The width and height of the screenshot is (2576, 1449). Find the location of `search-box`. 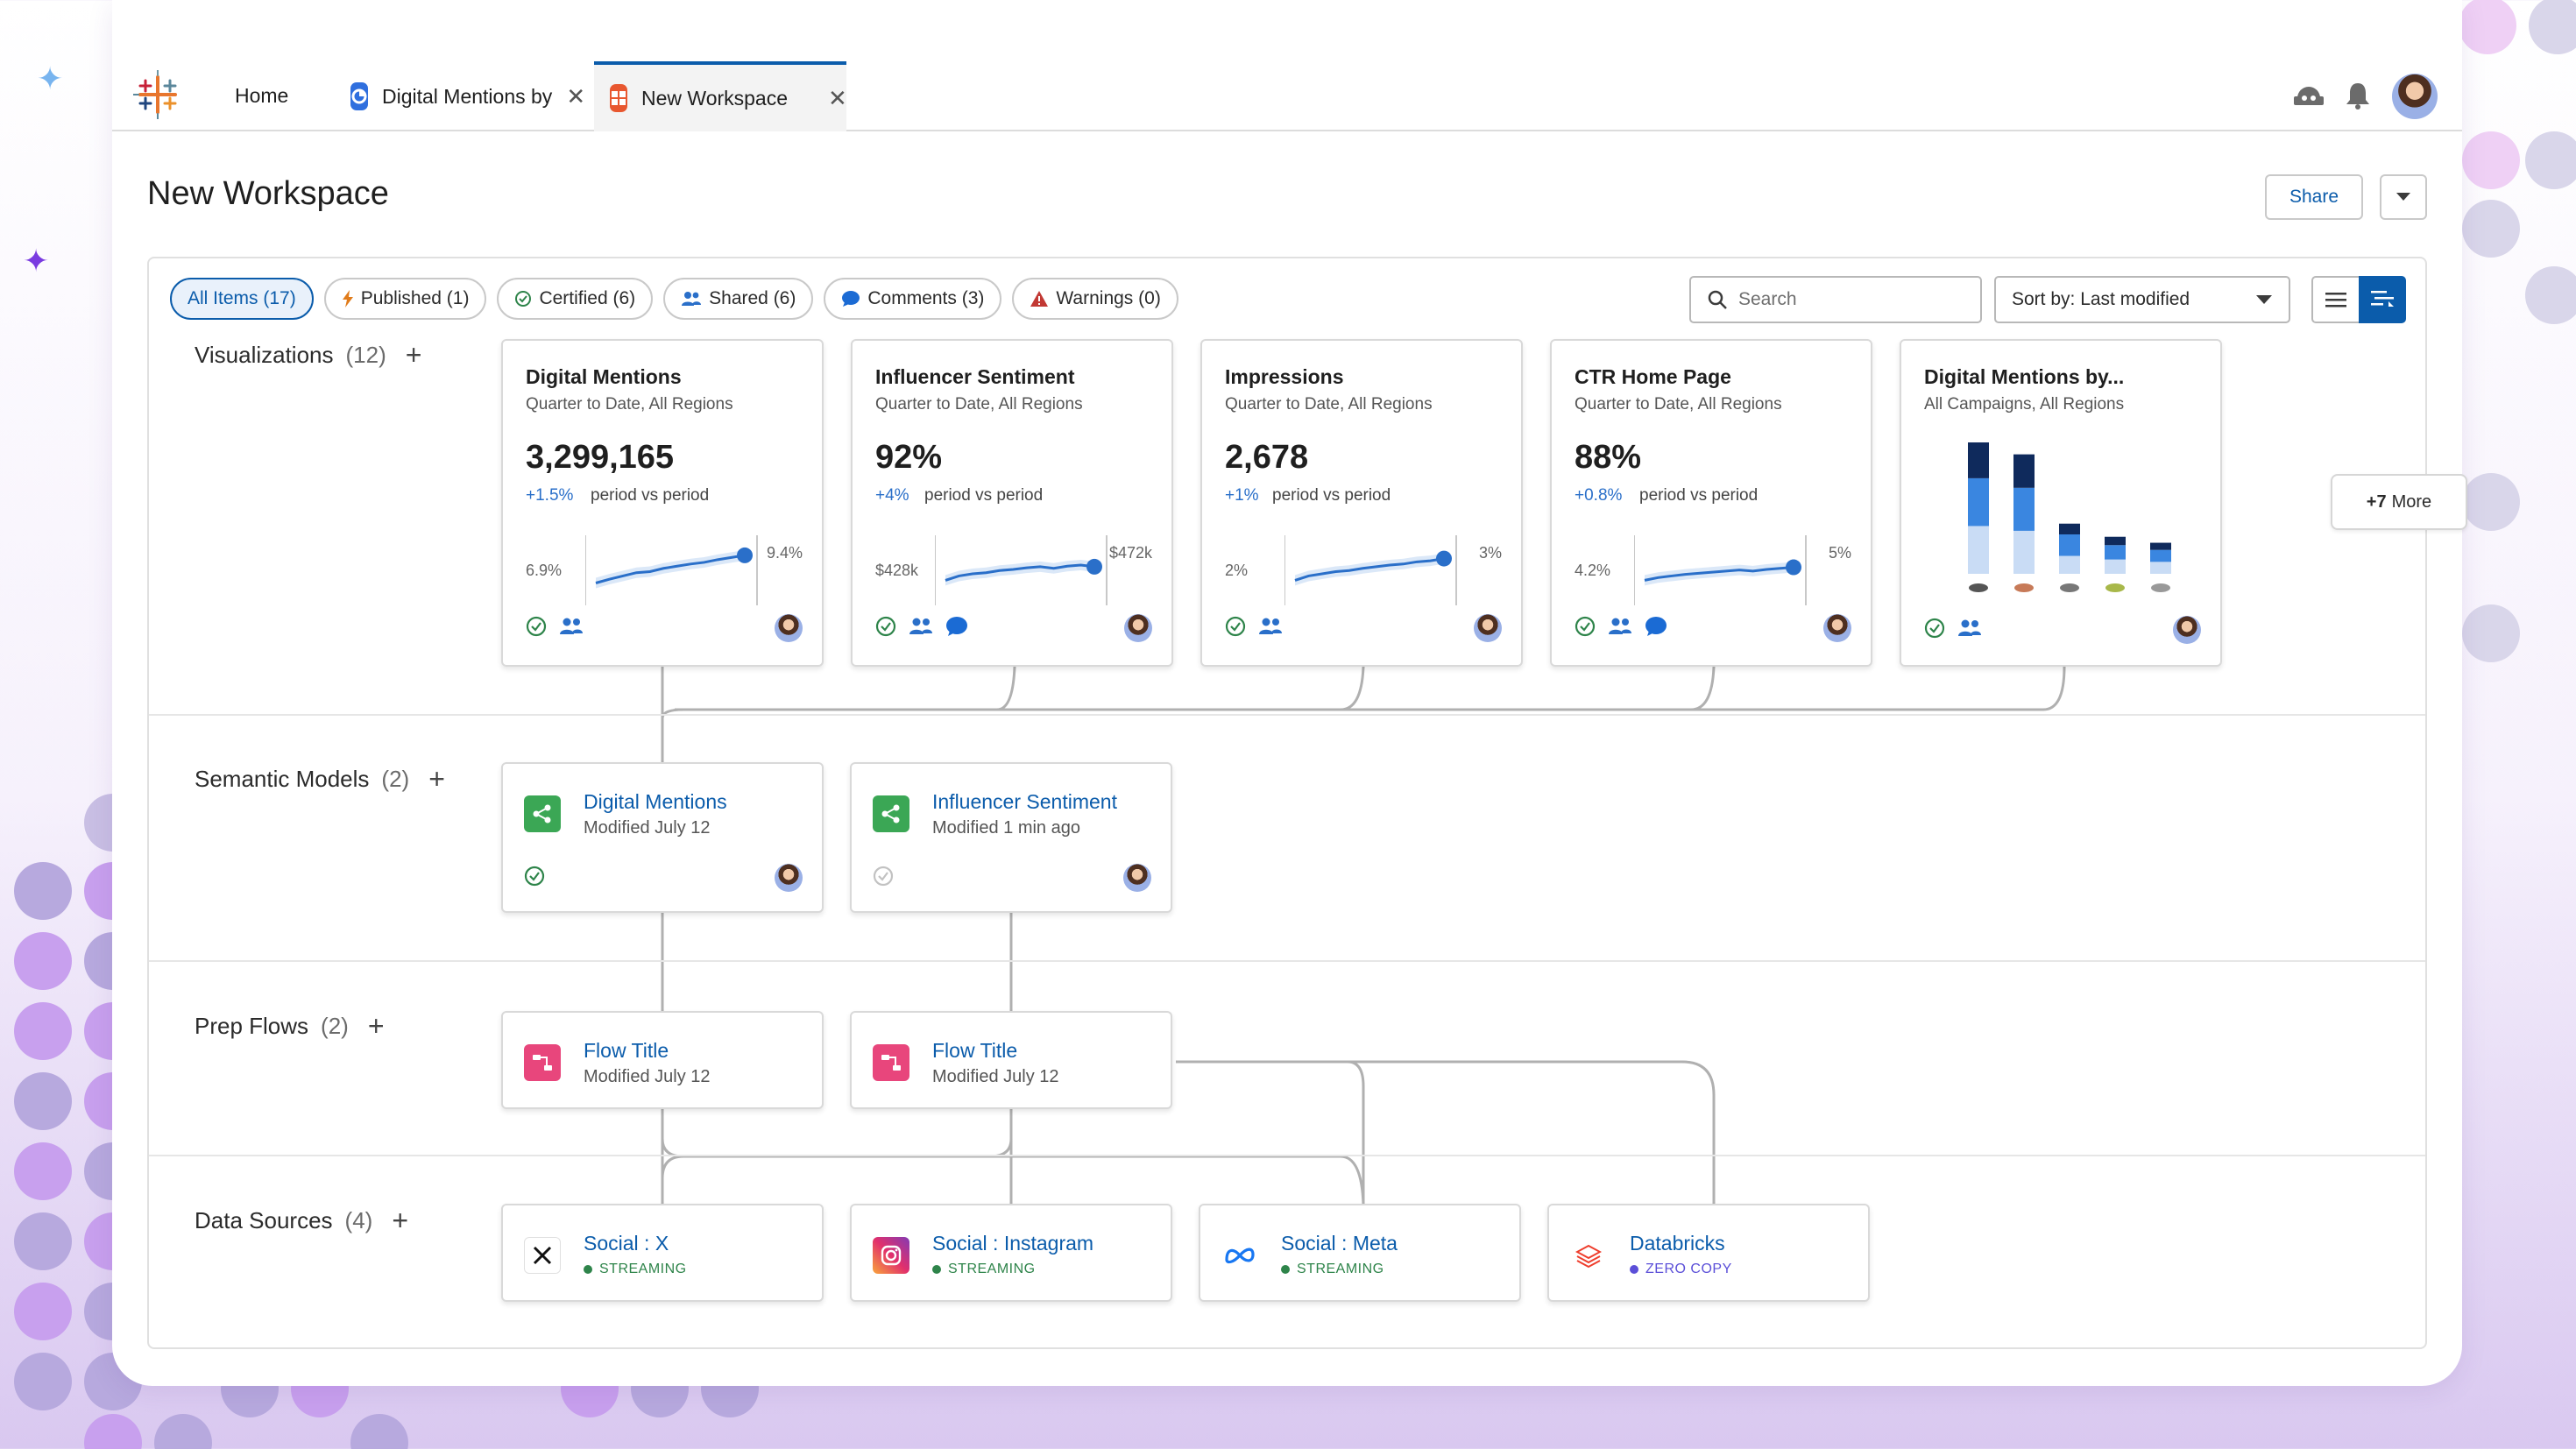

search-box is located at coordinates (1835, 299).